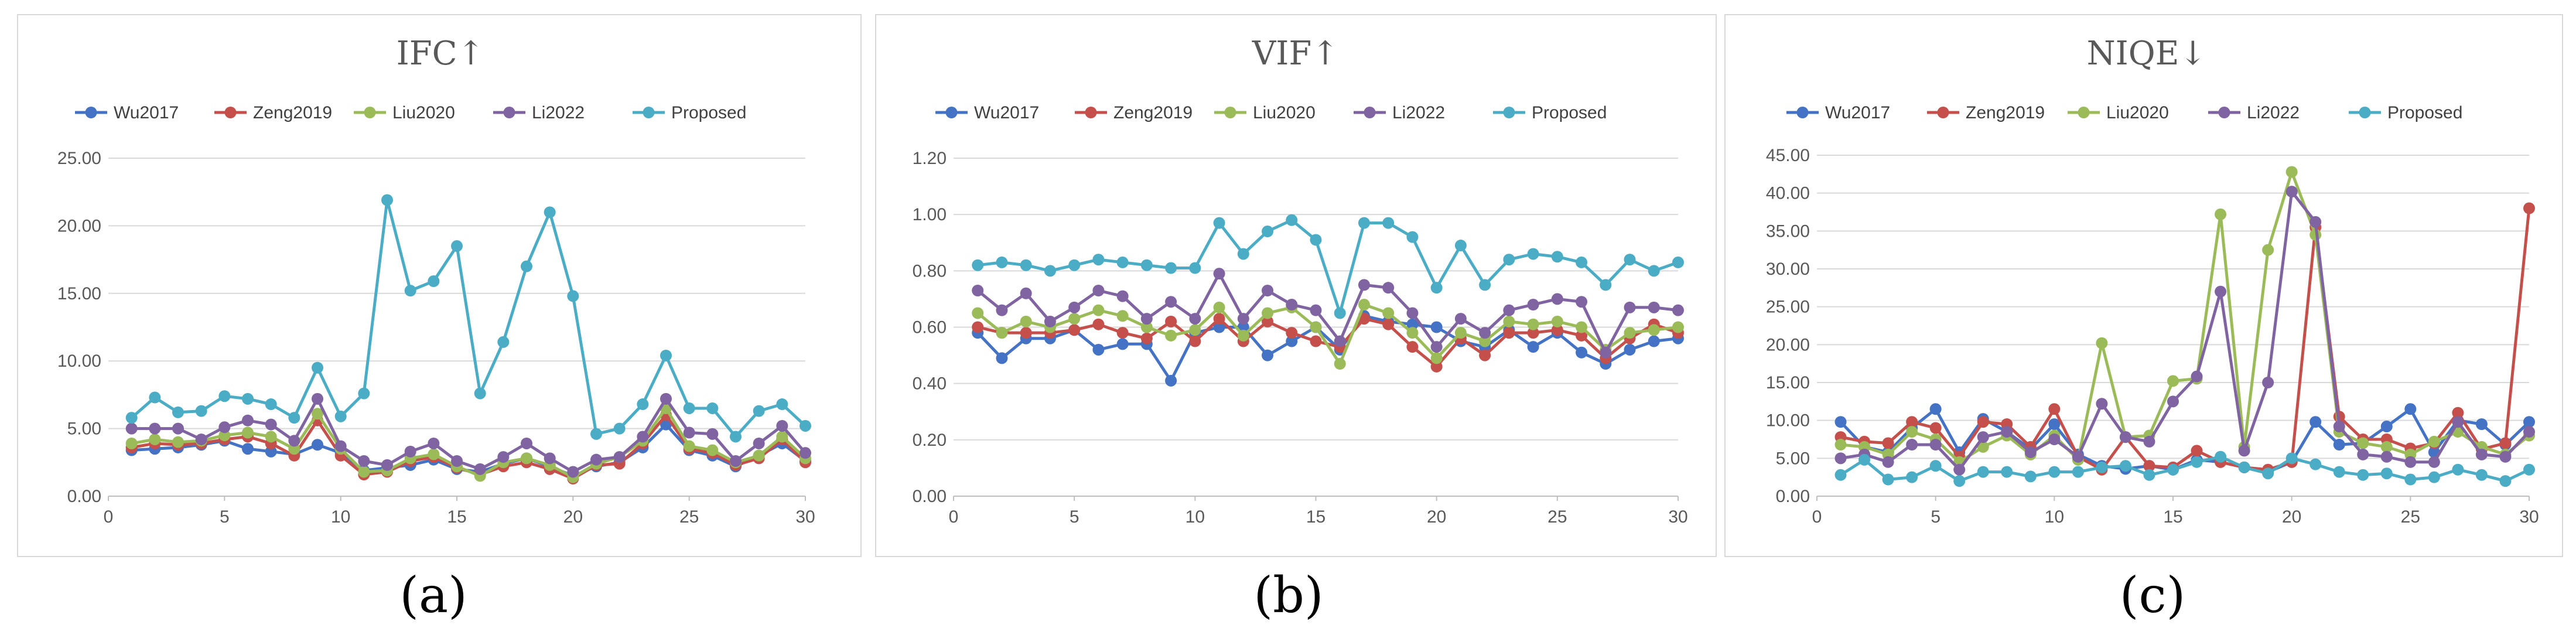 The image size is (2576, 635). What do you see at coordinates (1284, 113) in the screenshot?
I see `vif-legend-label-liu2020: Liu2020` at bounding box center [1284, 113].